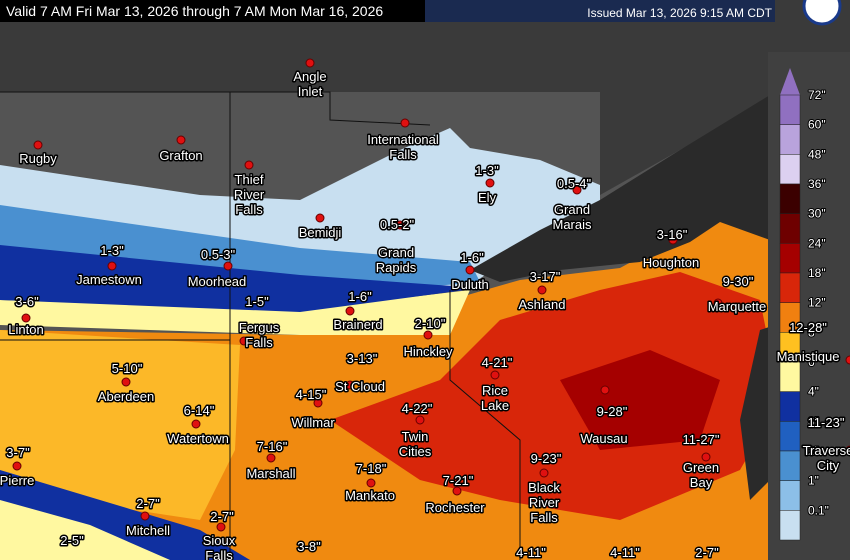  I want to click on city-name: Linton, so click(25, 329).